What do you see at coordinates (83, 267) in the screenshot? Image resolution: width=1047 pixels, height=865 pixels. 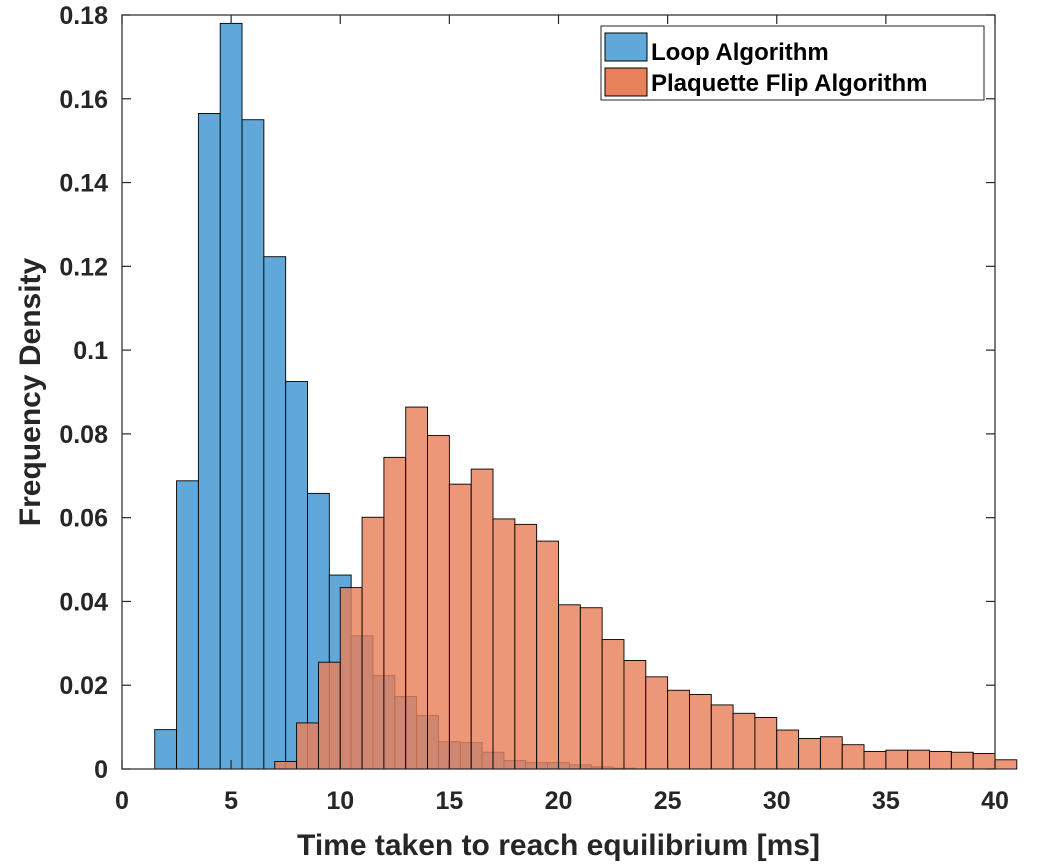 I see `y-tick-label-6: 0.12` at bounding box center [83, 267].